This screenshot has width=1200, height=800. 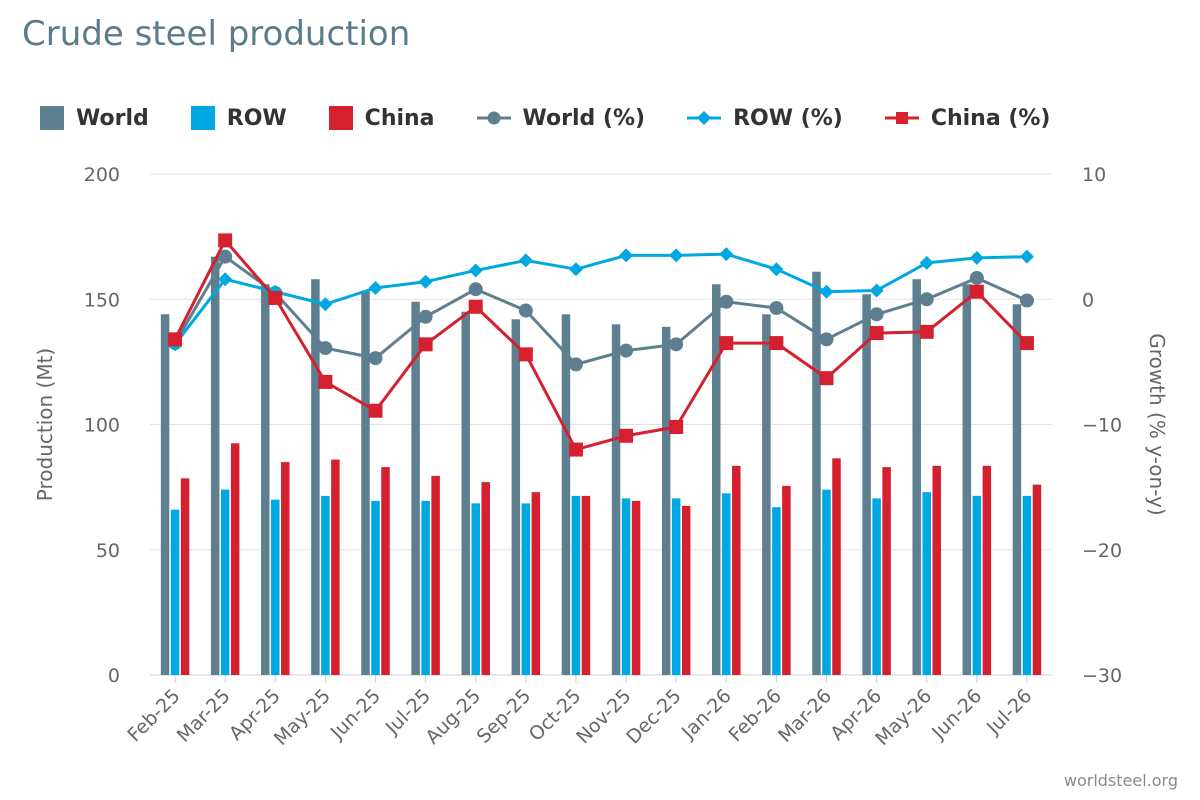 I want to click on y-axis-title: Production (Mt), so click(x=45, y=424).